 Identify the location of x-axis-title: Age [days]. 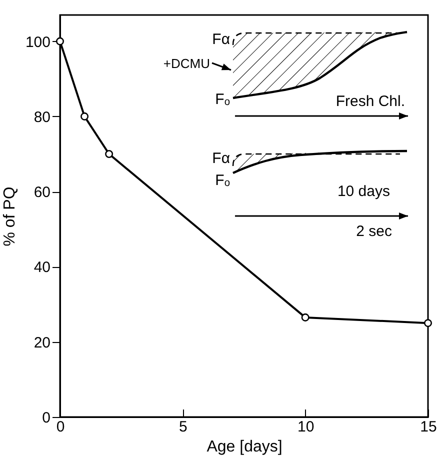
(244, 447).